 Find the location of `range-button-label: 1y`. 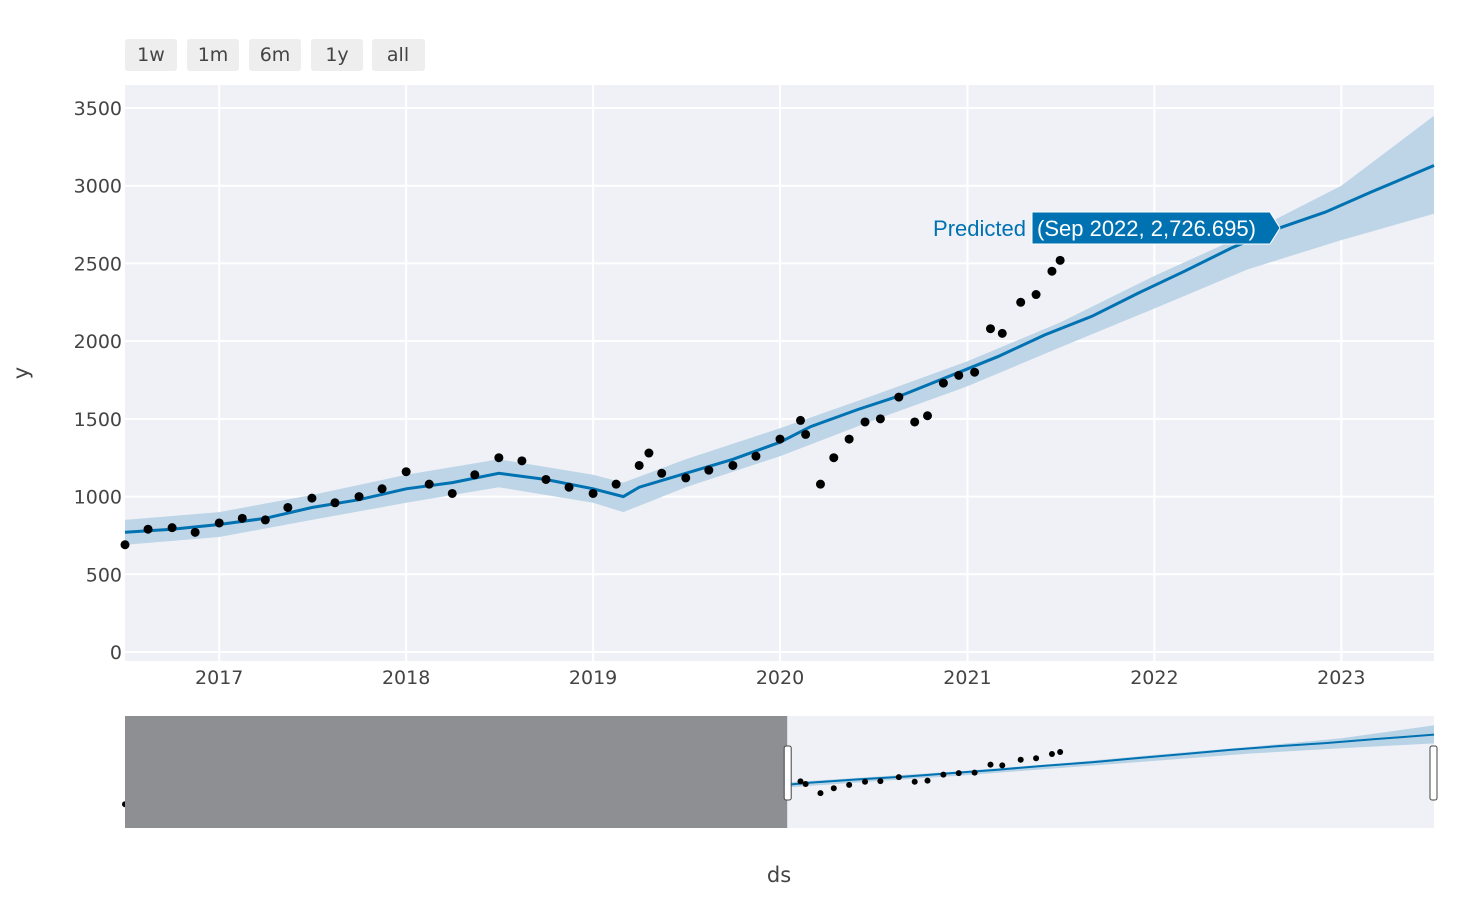

range-button-label: 1y is located at coordinates (336, 55).